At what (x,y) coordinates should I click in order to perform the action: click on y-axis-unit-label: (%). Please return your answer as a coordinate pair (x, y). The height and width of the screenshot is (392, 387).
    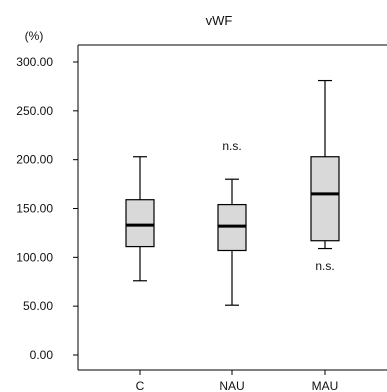
    Looking at the image, I should click on (34, 36).